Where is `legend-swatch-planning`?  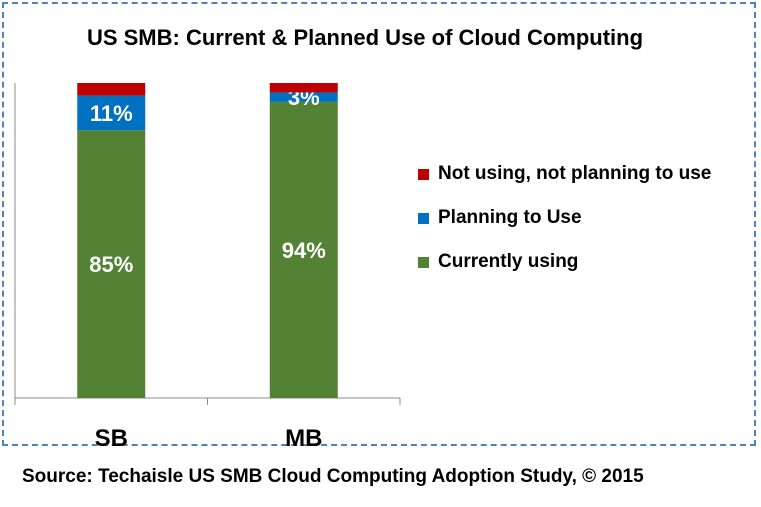
legend-swatch-planning is located at coordinates (423, 218).